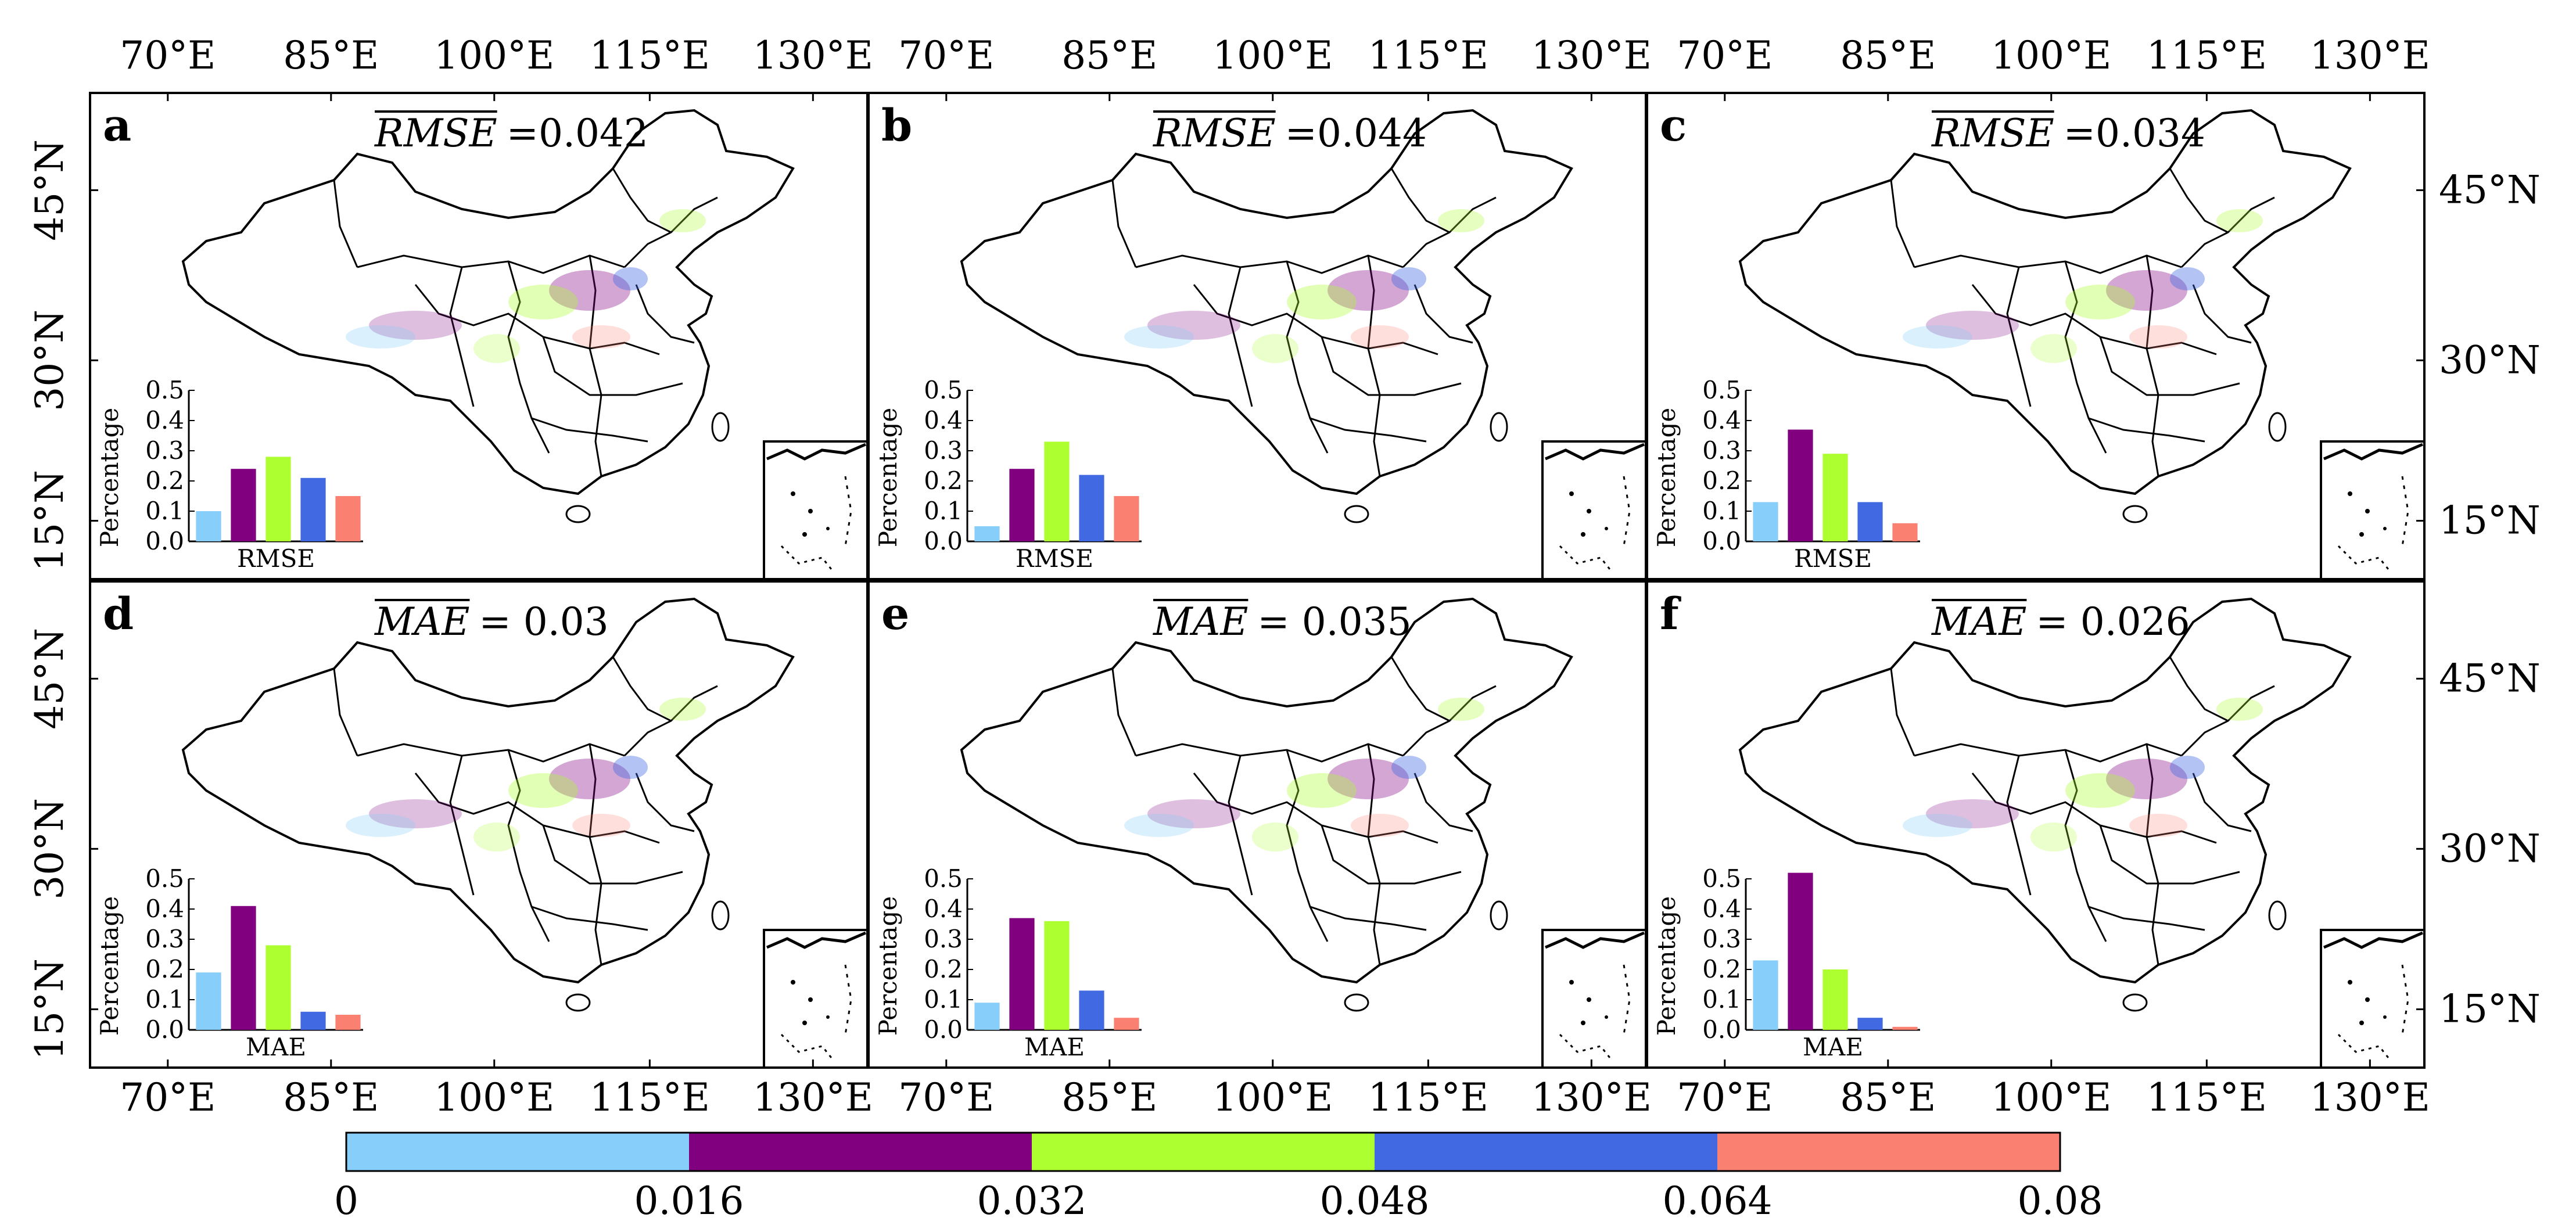 Image resolution: width=2576 pixels, height=1232 pixels. I want to click on colorbar-tick-label: 0.064, so click(1718, 1201).